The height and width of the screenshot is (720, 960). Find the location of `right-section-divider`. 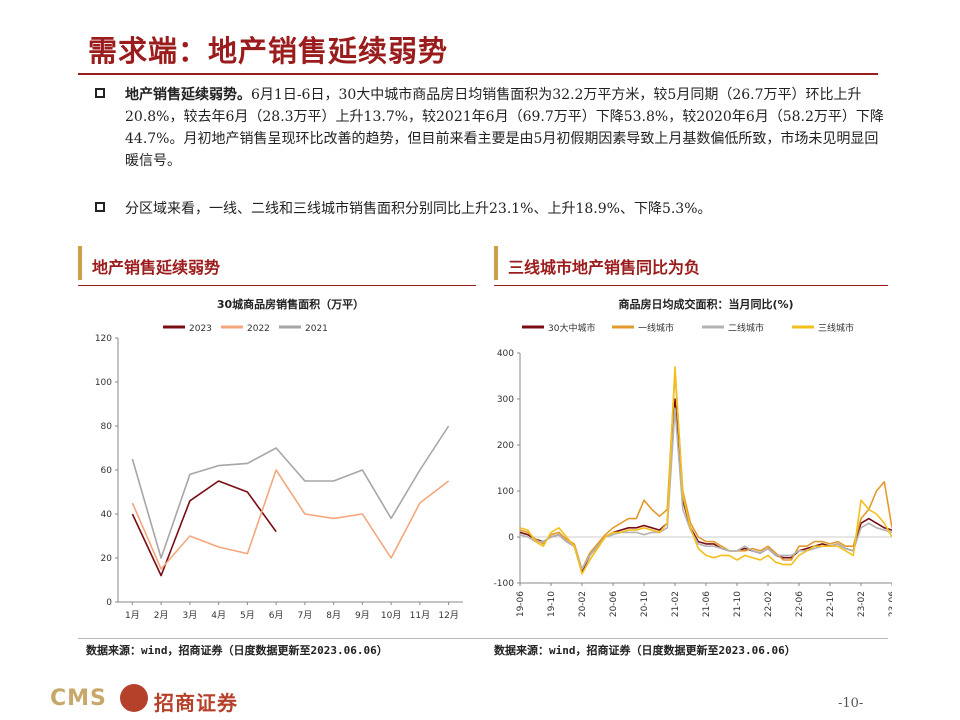

right-section-divider is located at coordinates (691, 285).